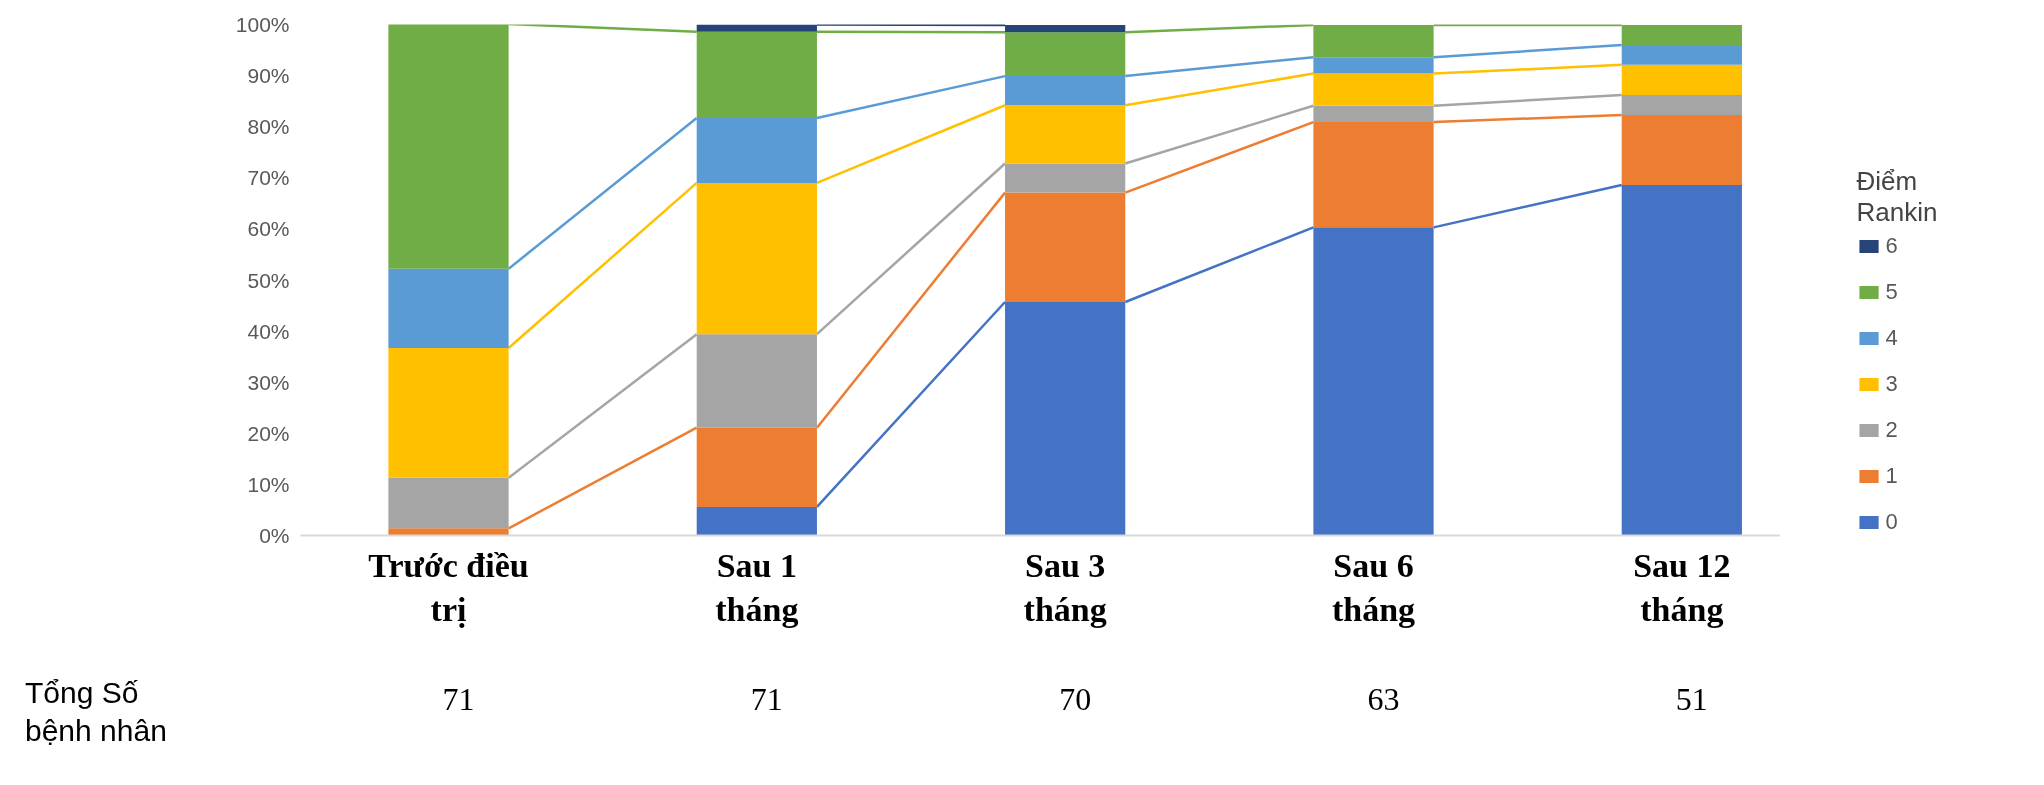 The width and height of the screenshot is (2044, 785). Describe the element at coordinates (1892, 522) in the screenshot. I see `legend-label: 0` at that location.